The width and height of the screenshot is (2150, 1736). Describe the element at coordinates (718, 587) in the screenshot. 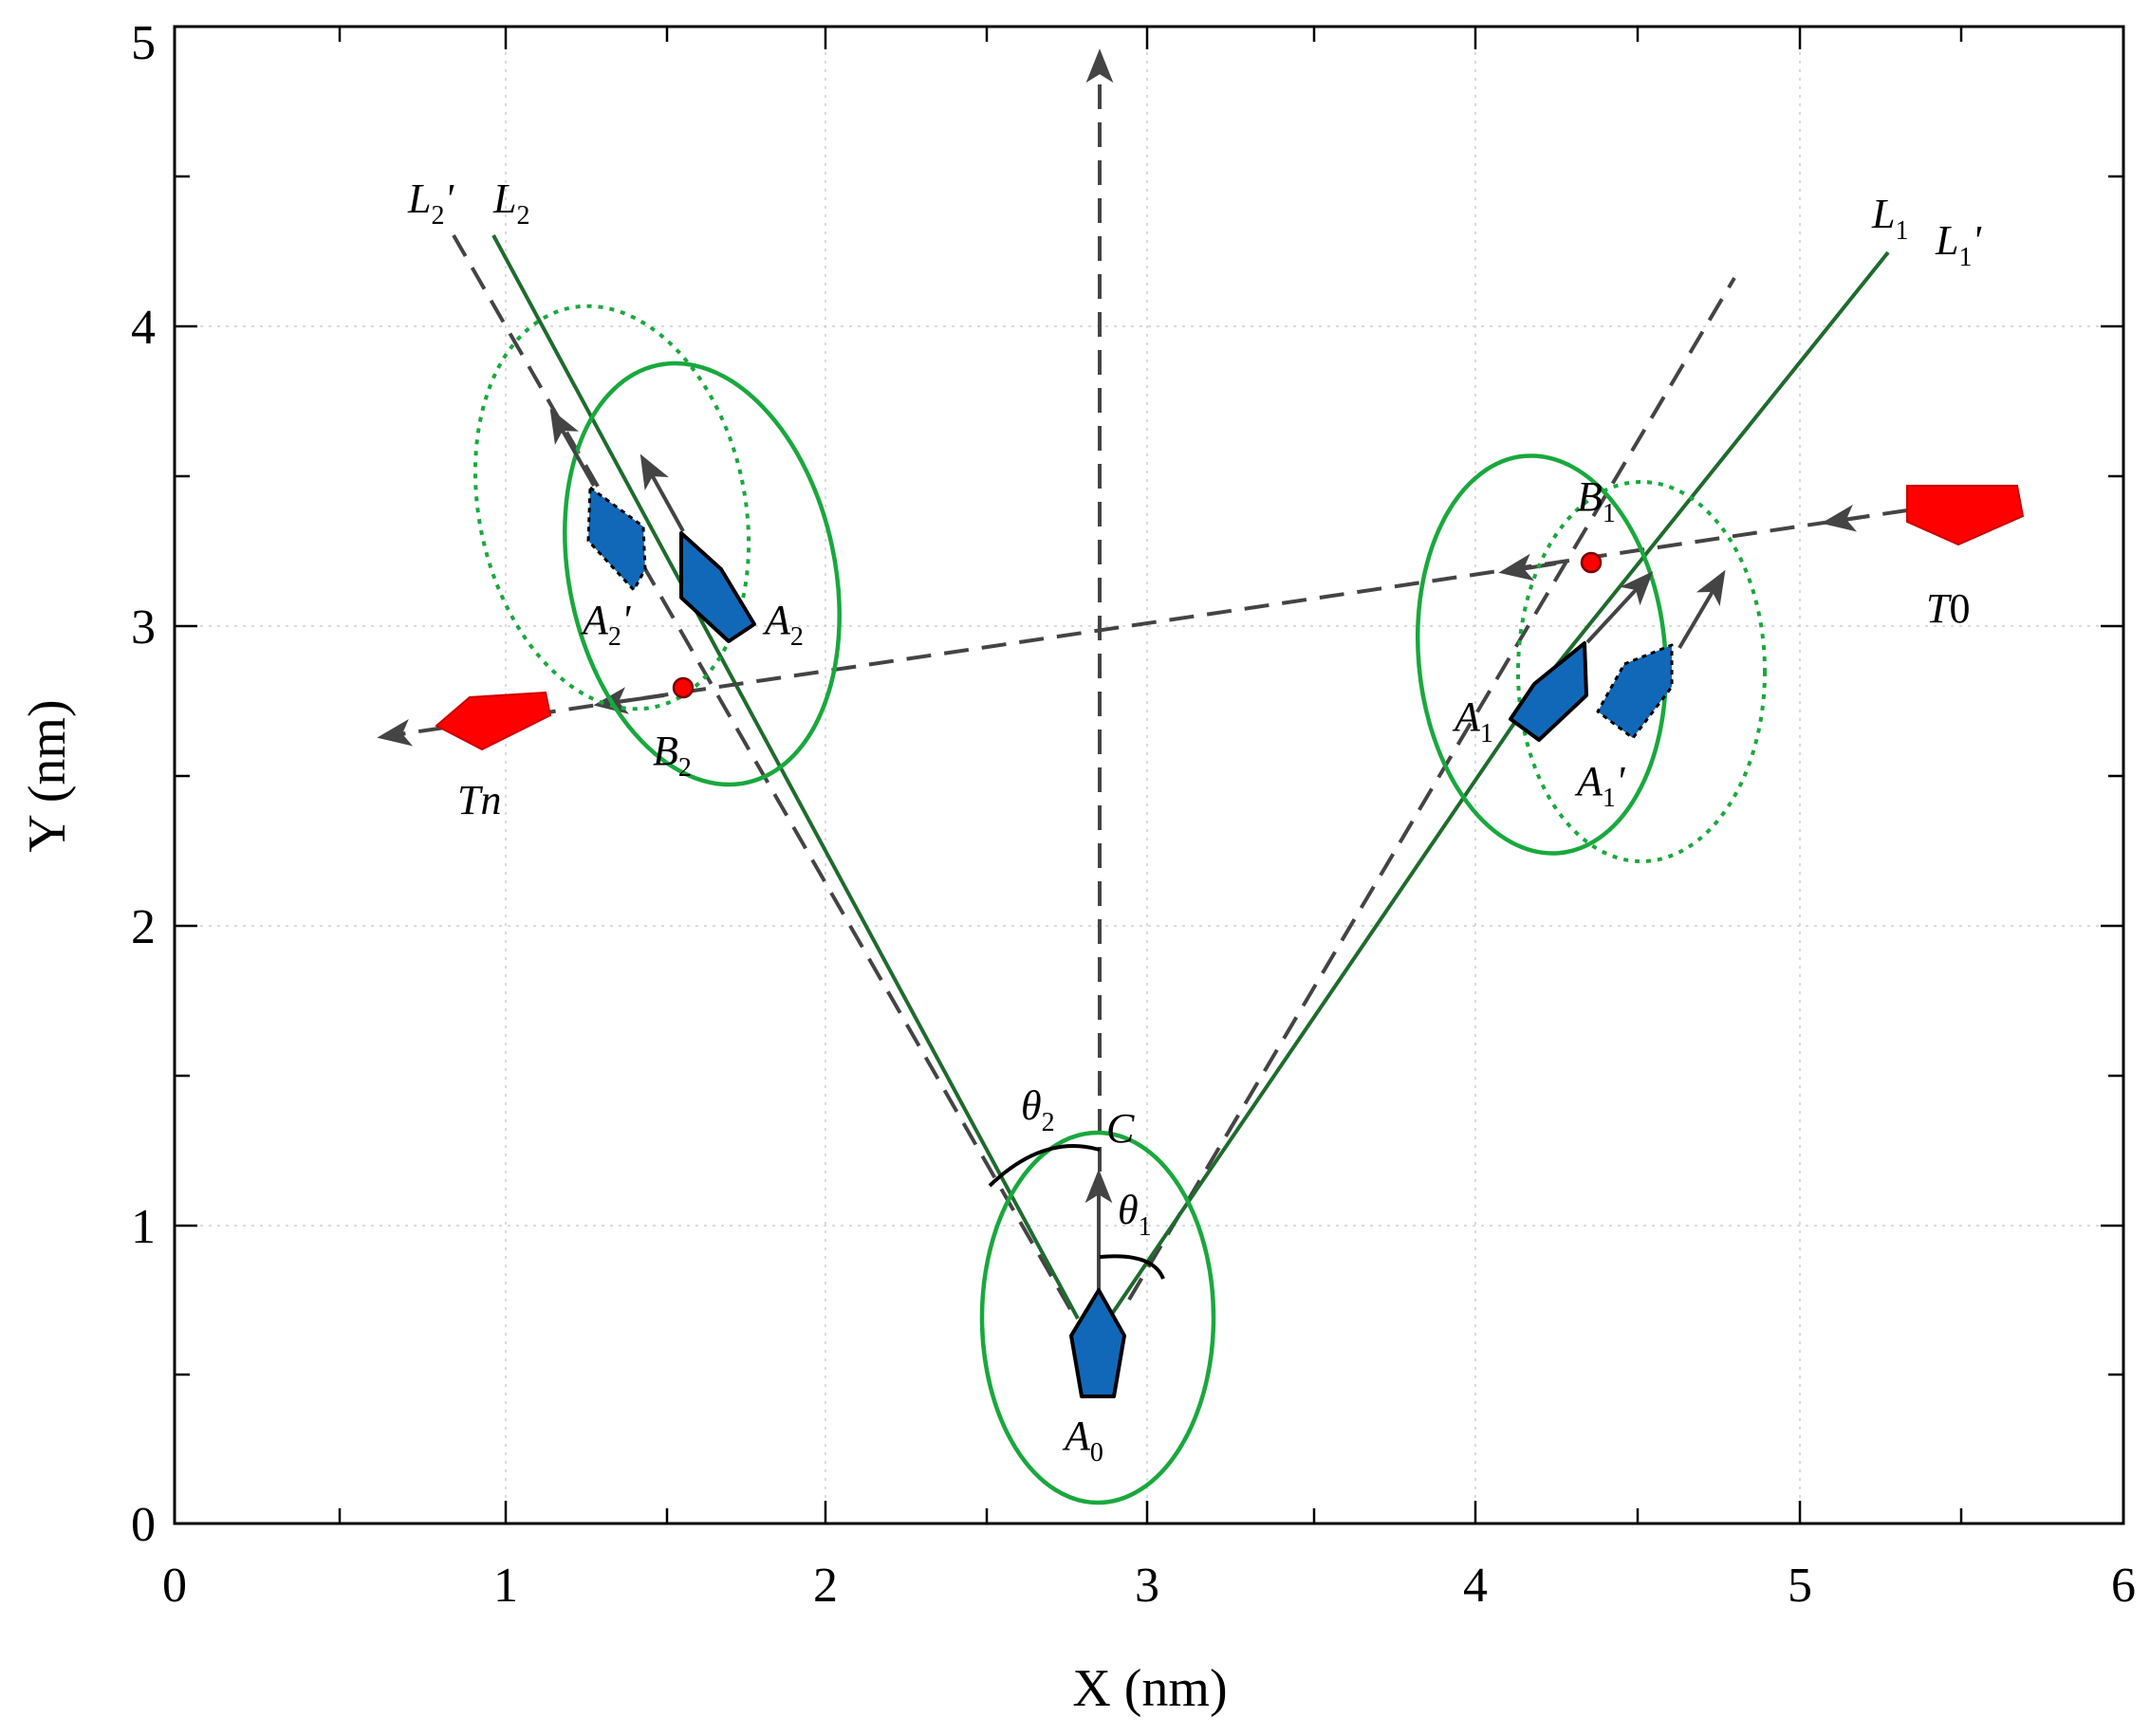

I see `own-ship-A2` at that location.